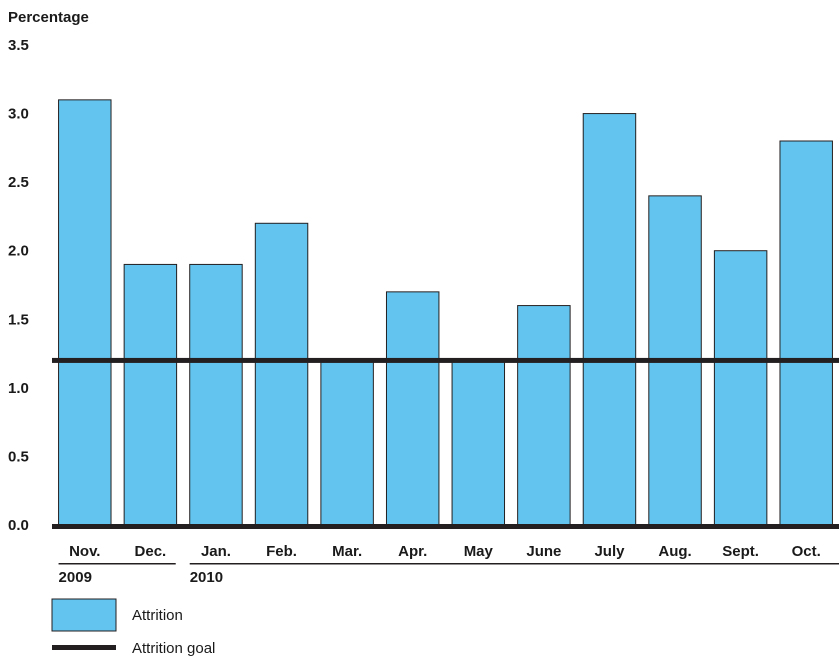 The image size is (839, 659). Describe the element at coordinates (448, 574) in the screenshot. I see `year-labels: 2009 2010` at that location.